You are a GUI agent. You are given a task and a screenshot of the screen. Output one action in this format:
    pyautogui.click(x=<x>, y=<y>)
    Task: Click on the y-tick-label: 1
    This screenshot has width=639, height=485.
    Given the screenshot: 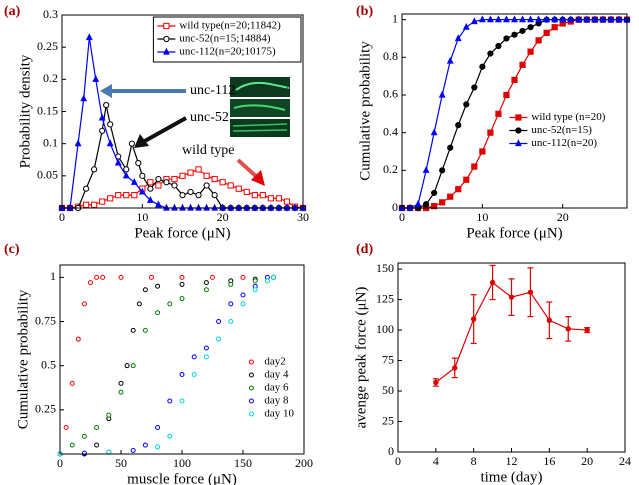 What is the action you would take?
    pyautogui.click(x=395, y=18)
    